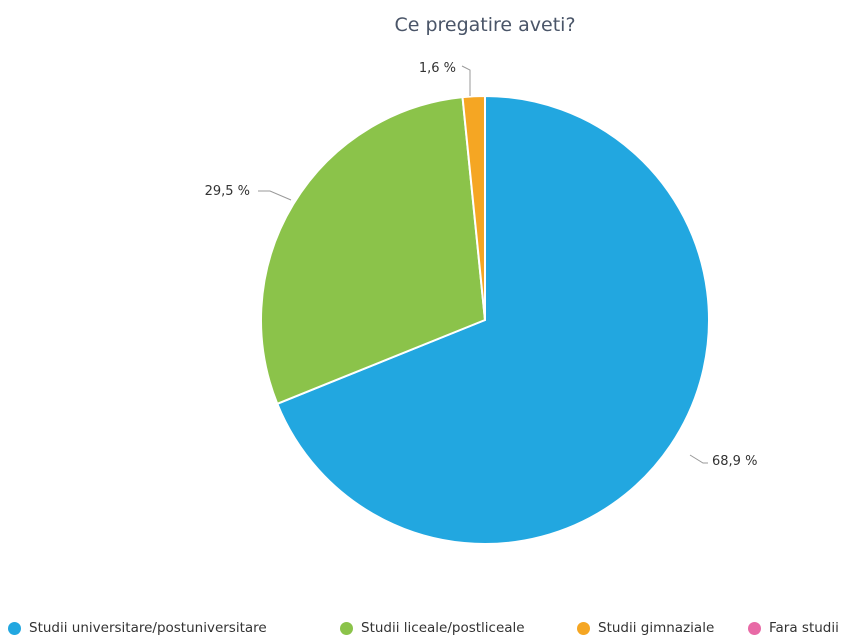  I want to click on legend-item-studii-gimnaziale: Studii gimnaziale, so click(645, 628).